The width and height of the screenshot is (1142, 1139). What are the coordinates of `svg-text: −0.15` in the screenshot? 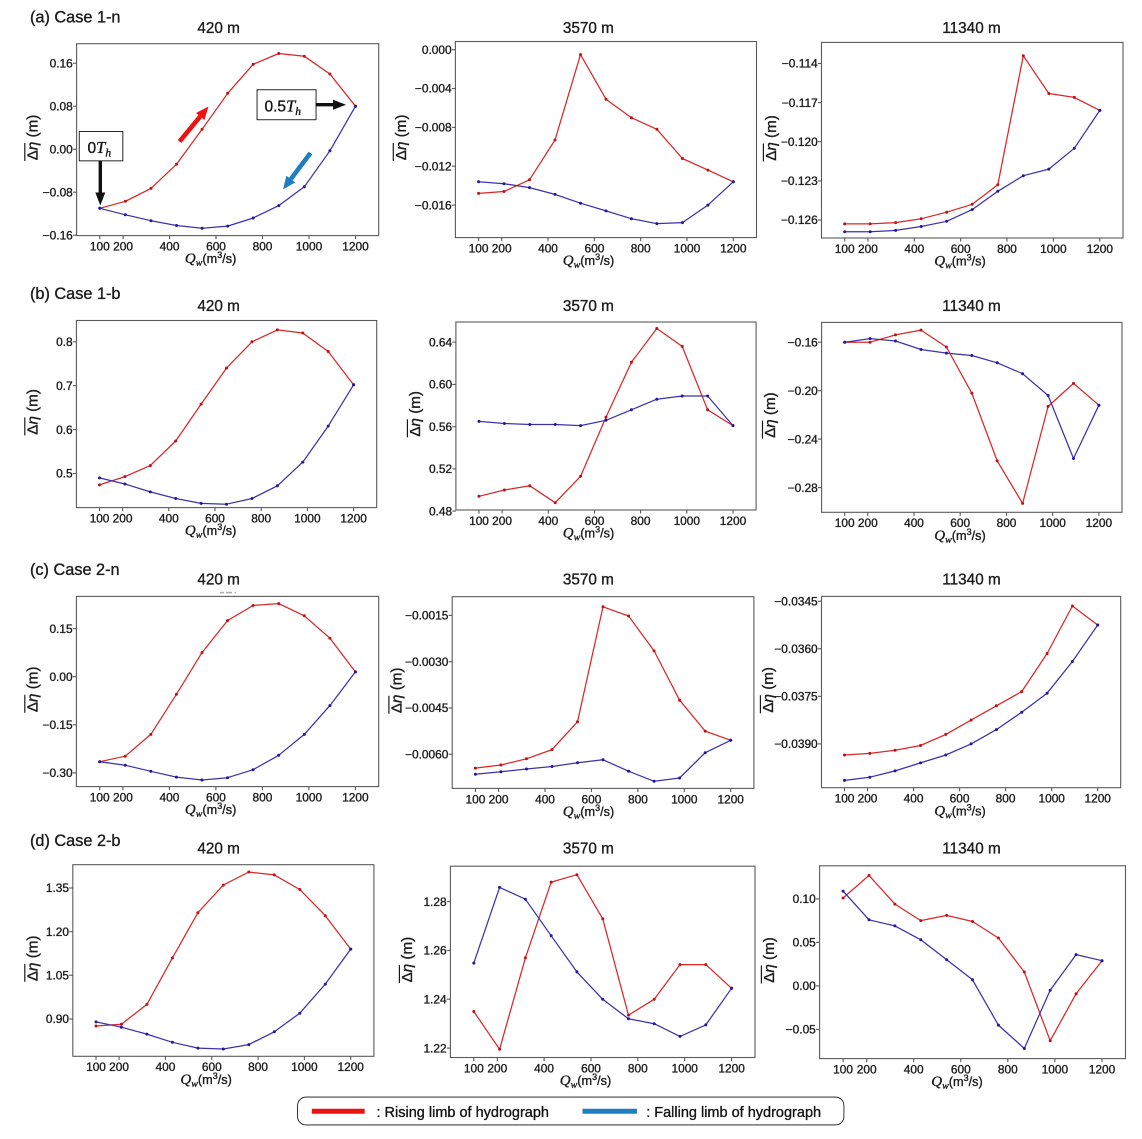 It's located at (58, 725).